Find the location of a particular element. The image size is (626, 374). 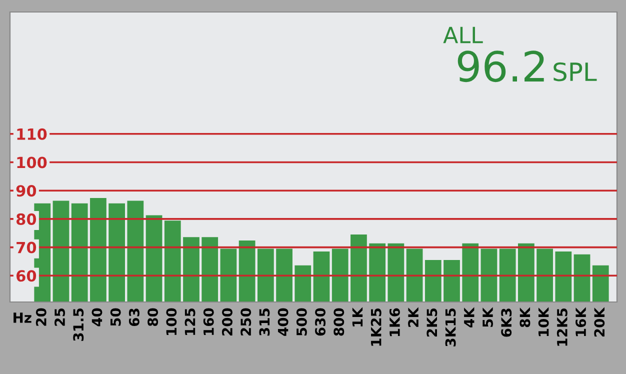

x-tick-label: 8K is located at coordinates (525, 317).